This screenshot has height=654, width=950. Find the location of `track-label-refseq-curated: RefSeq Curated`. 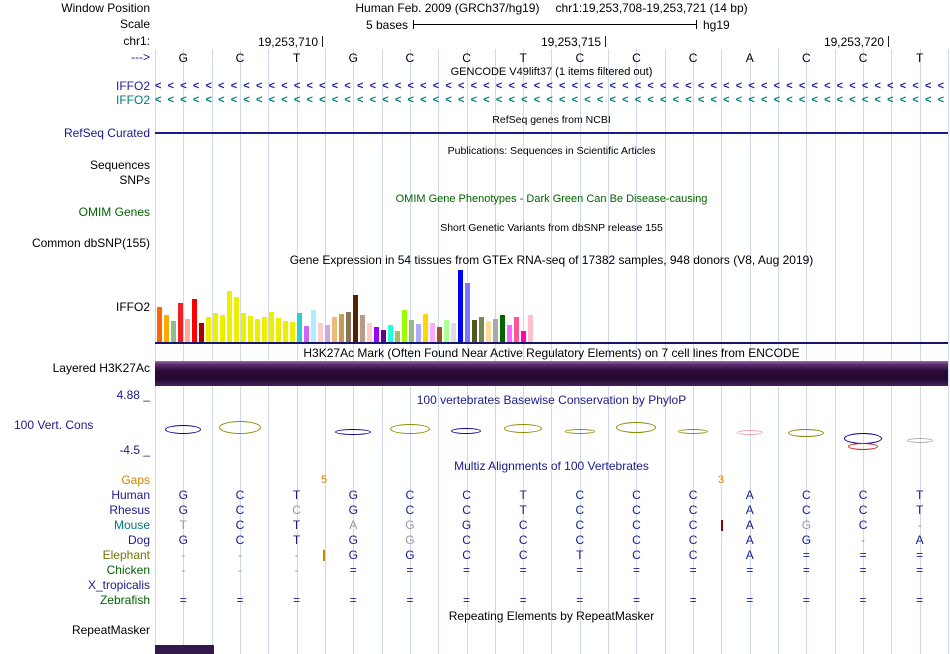

track-label-refseq-curated: RefSeq Curated is located at coordinates (106, 133).